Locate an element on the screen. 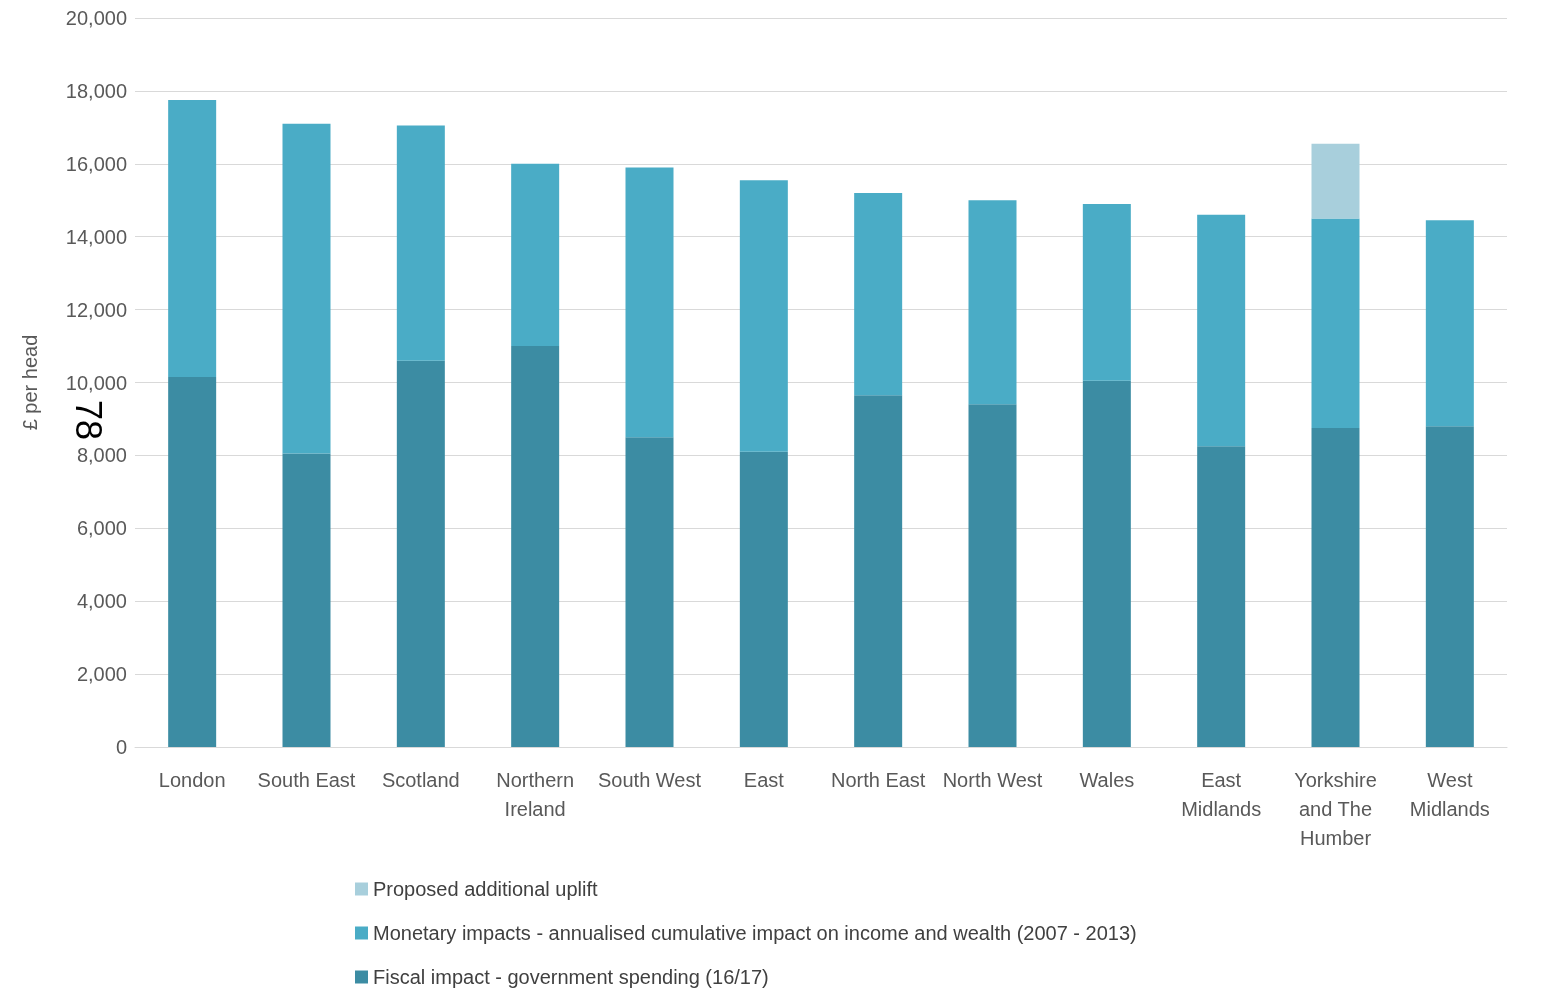  y-tick-label: 4,000 is located at coordinates (101, 601).